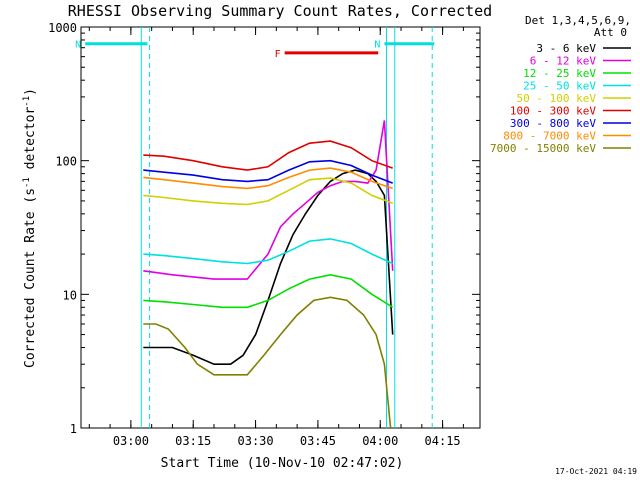  I want to click on date-stamp: 17-Oct-2021 04:19, so click(596, 471).